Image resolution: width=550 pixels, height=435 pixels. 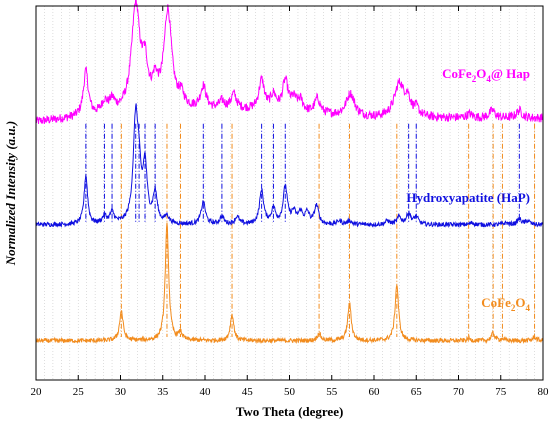 I want to click on x-tick-label: 30, so click(x=121, y=392).